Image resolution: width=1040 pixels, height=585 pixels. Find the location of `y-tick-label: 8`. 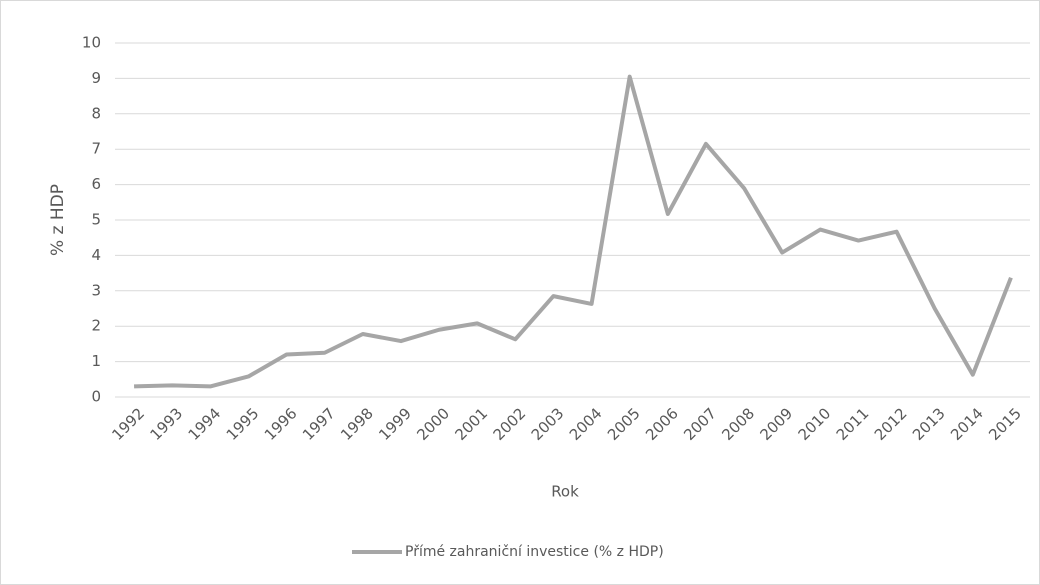

y-tick-label: 8 is located at coordinates (96, 113).